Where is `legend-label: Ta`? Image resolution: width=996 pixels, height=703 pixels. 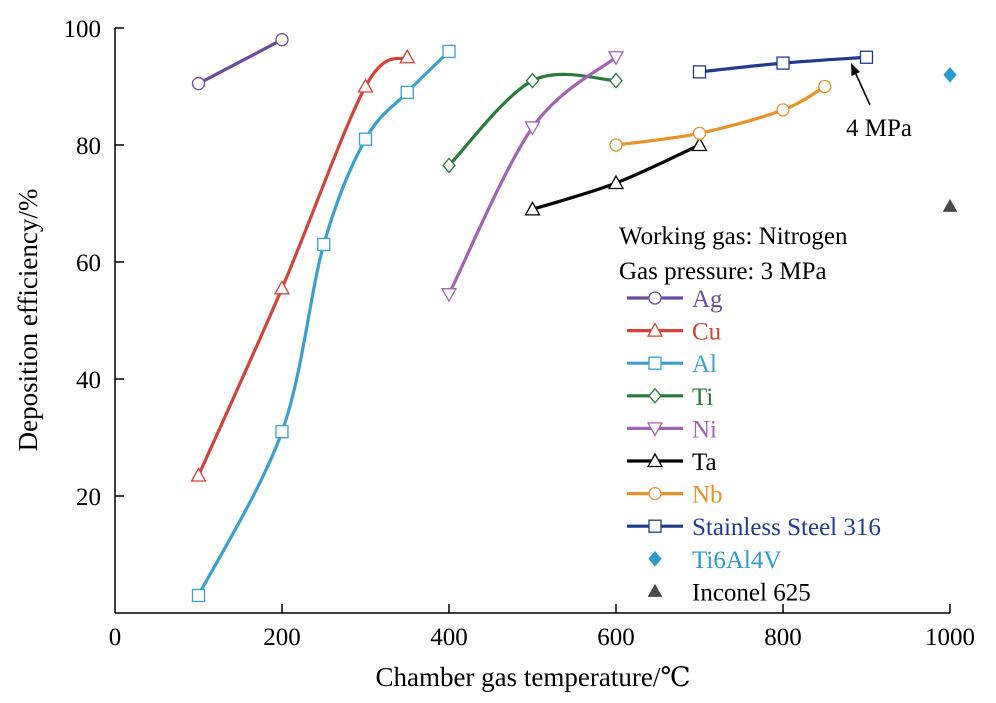 legend-label: Ta is located at coordinates (704, 462).